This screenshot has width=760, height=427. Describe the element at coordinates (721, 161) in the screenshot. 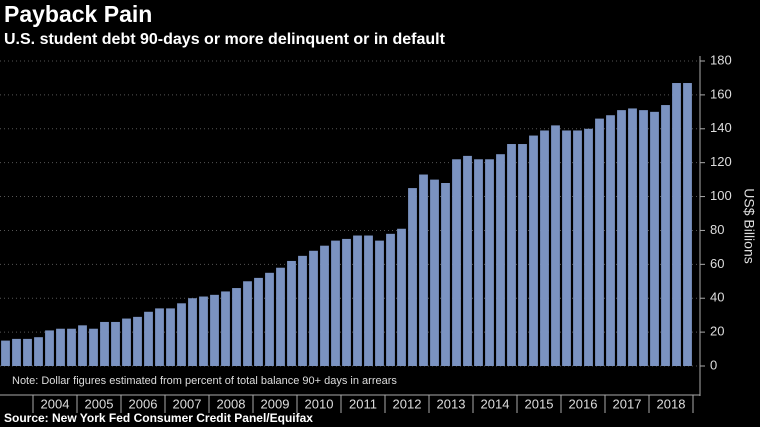

I see `y-tick-label: 120` at that location.